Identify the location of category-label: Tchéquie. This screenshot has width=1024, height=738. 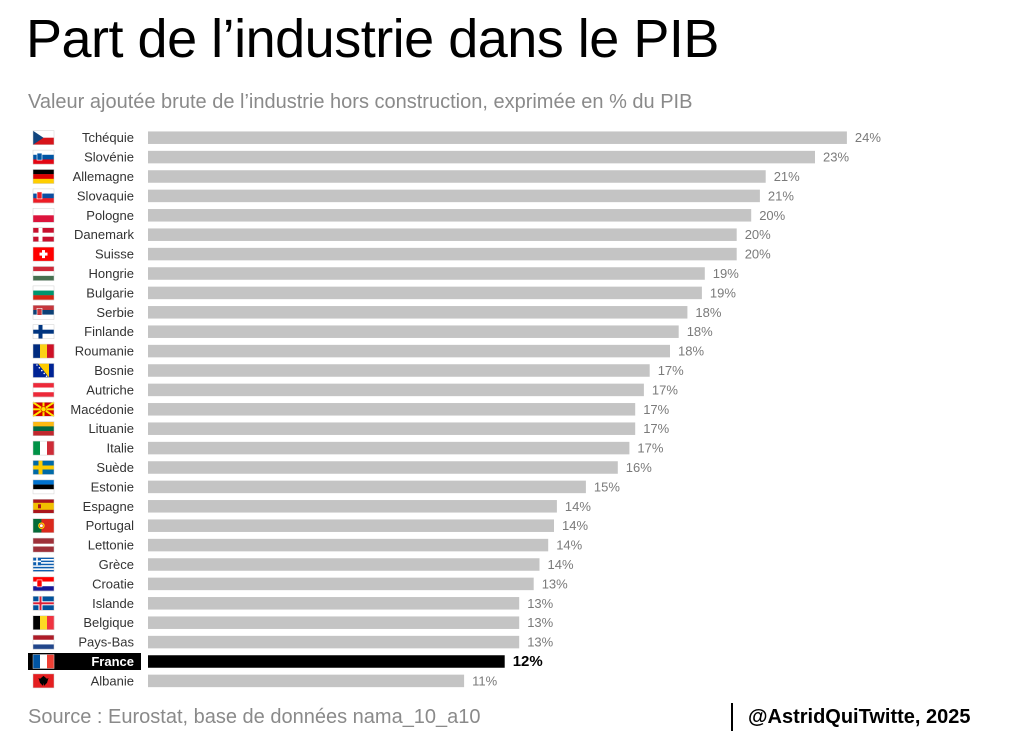
(108, 137).